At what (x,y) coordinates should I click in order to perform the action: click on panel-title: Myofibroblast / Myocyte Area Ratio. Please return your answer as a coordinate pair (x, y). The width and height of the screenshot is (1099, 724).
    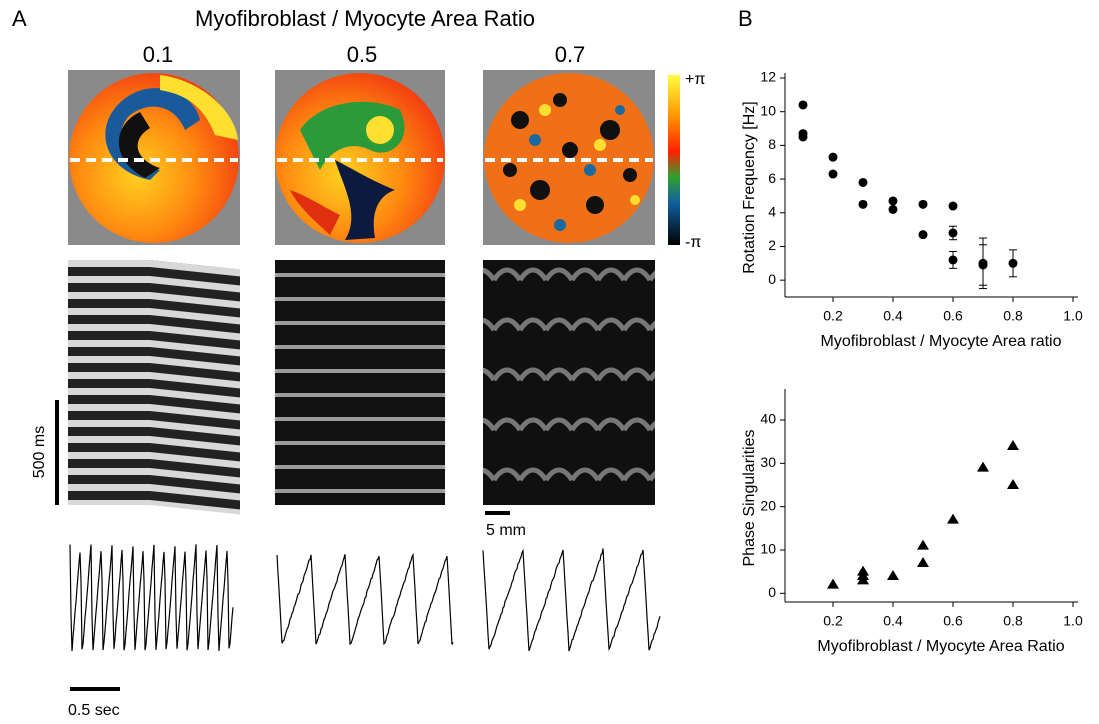
    Looking at the image, I should click on (365, 18).